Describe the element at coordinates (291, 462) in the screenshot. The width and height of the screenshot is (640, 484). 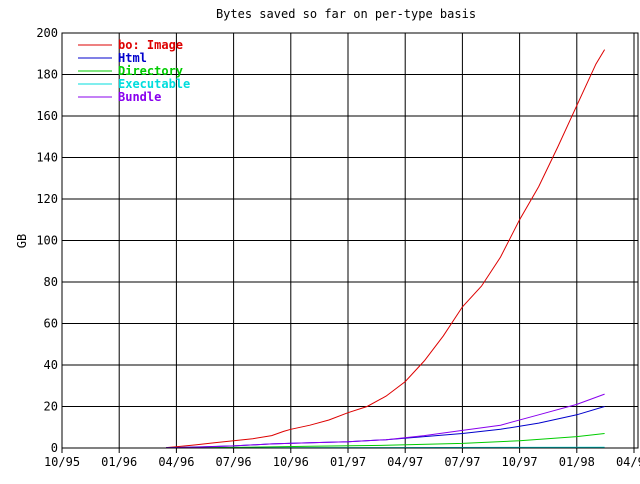
I see `x-tick-label: 10/96` at that location.